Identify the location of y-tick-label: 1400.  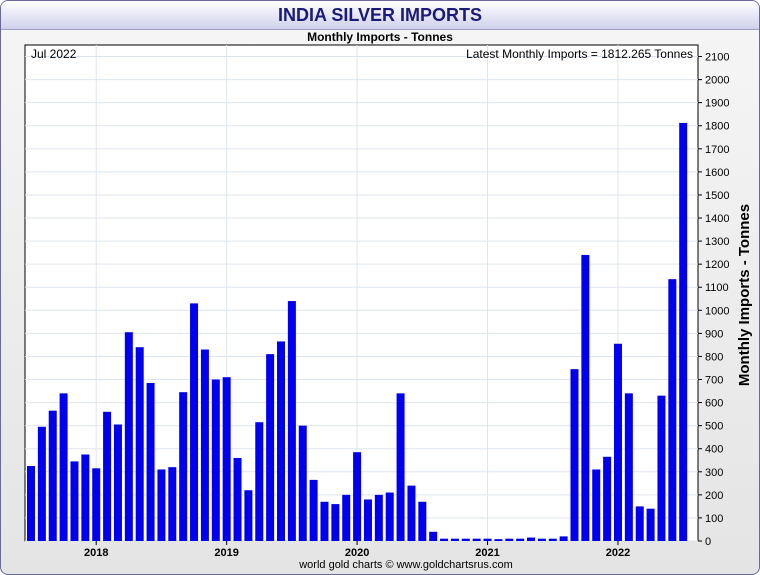
(717, 219).